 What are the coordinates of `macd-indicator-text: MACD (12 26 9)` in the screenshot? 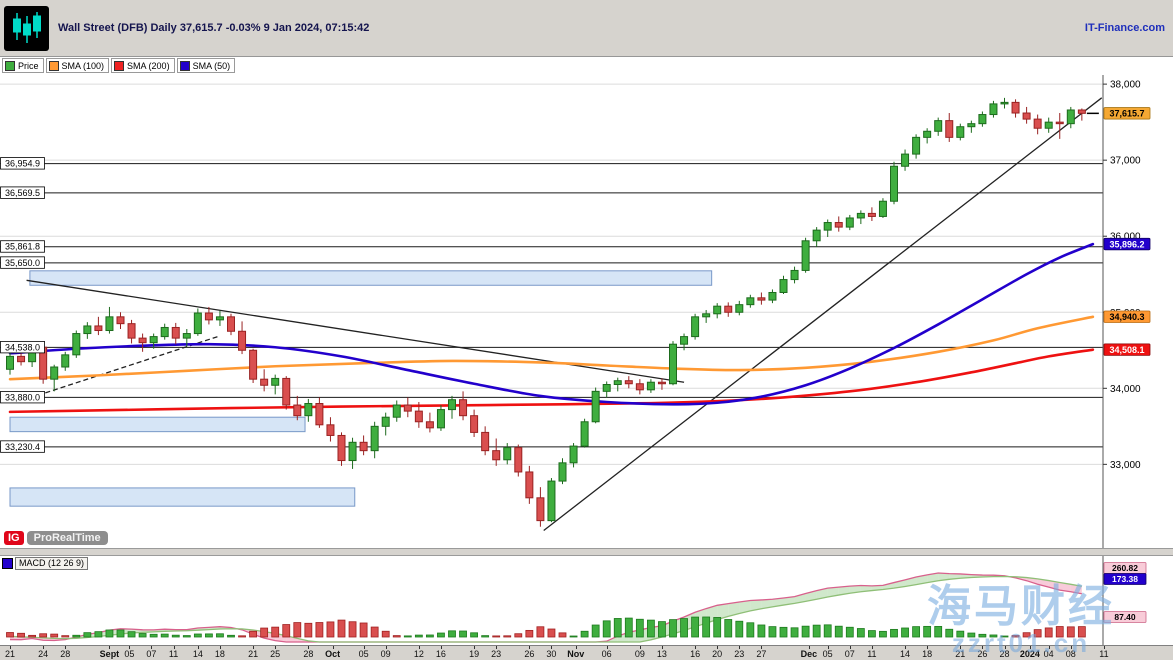 It's located at (52, 563).